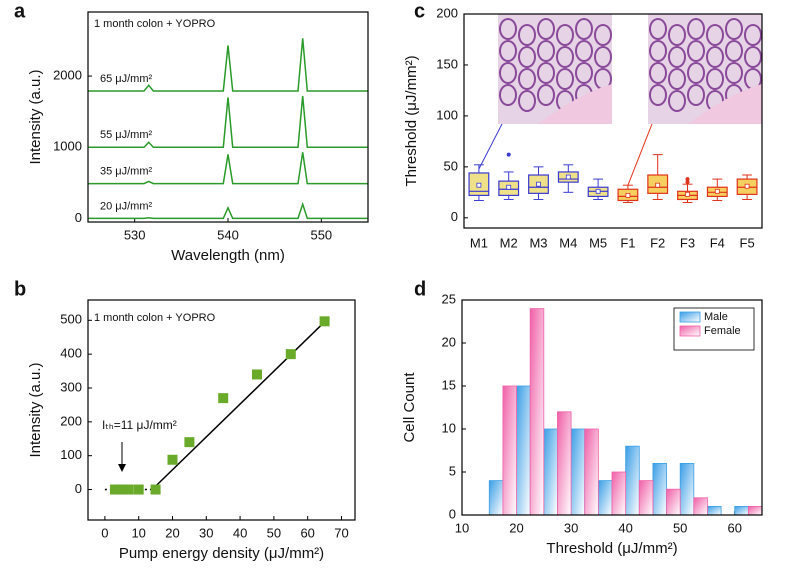  What do you see at coordinates (447, 12) in the screenshot?
I see `y-tick-label: 200` at bounding box center [447, 12].